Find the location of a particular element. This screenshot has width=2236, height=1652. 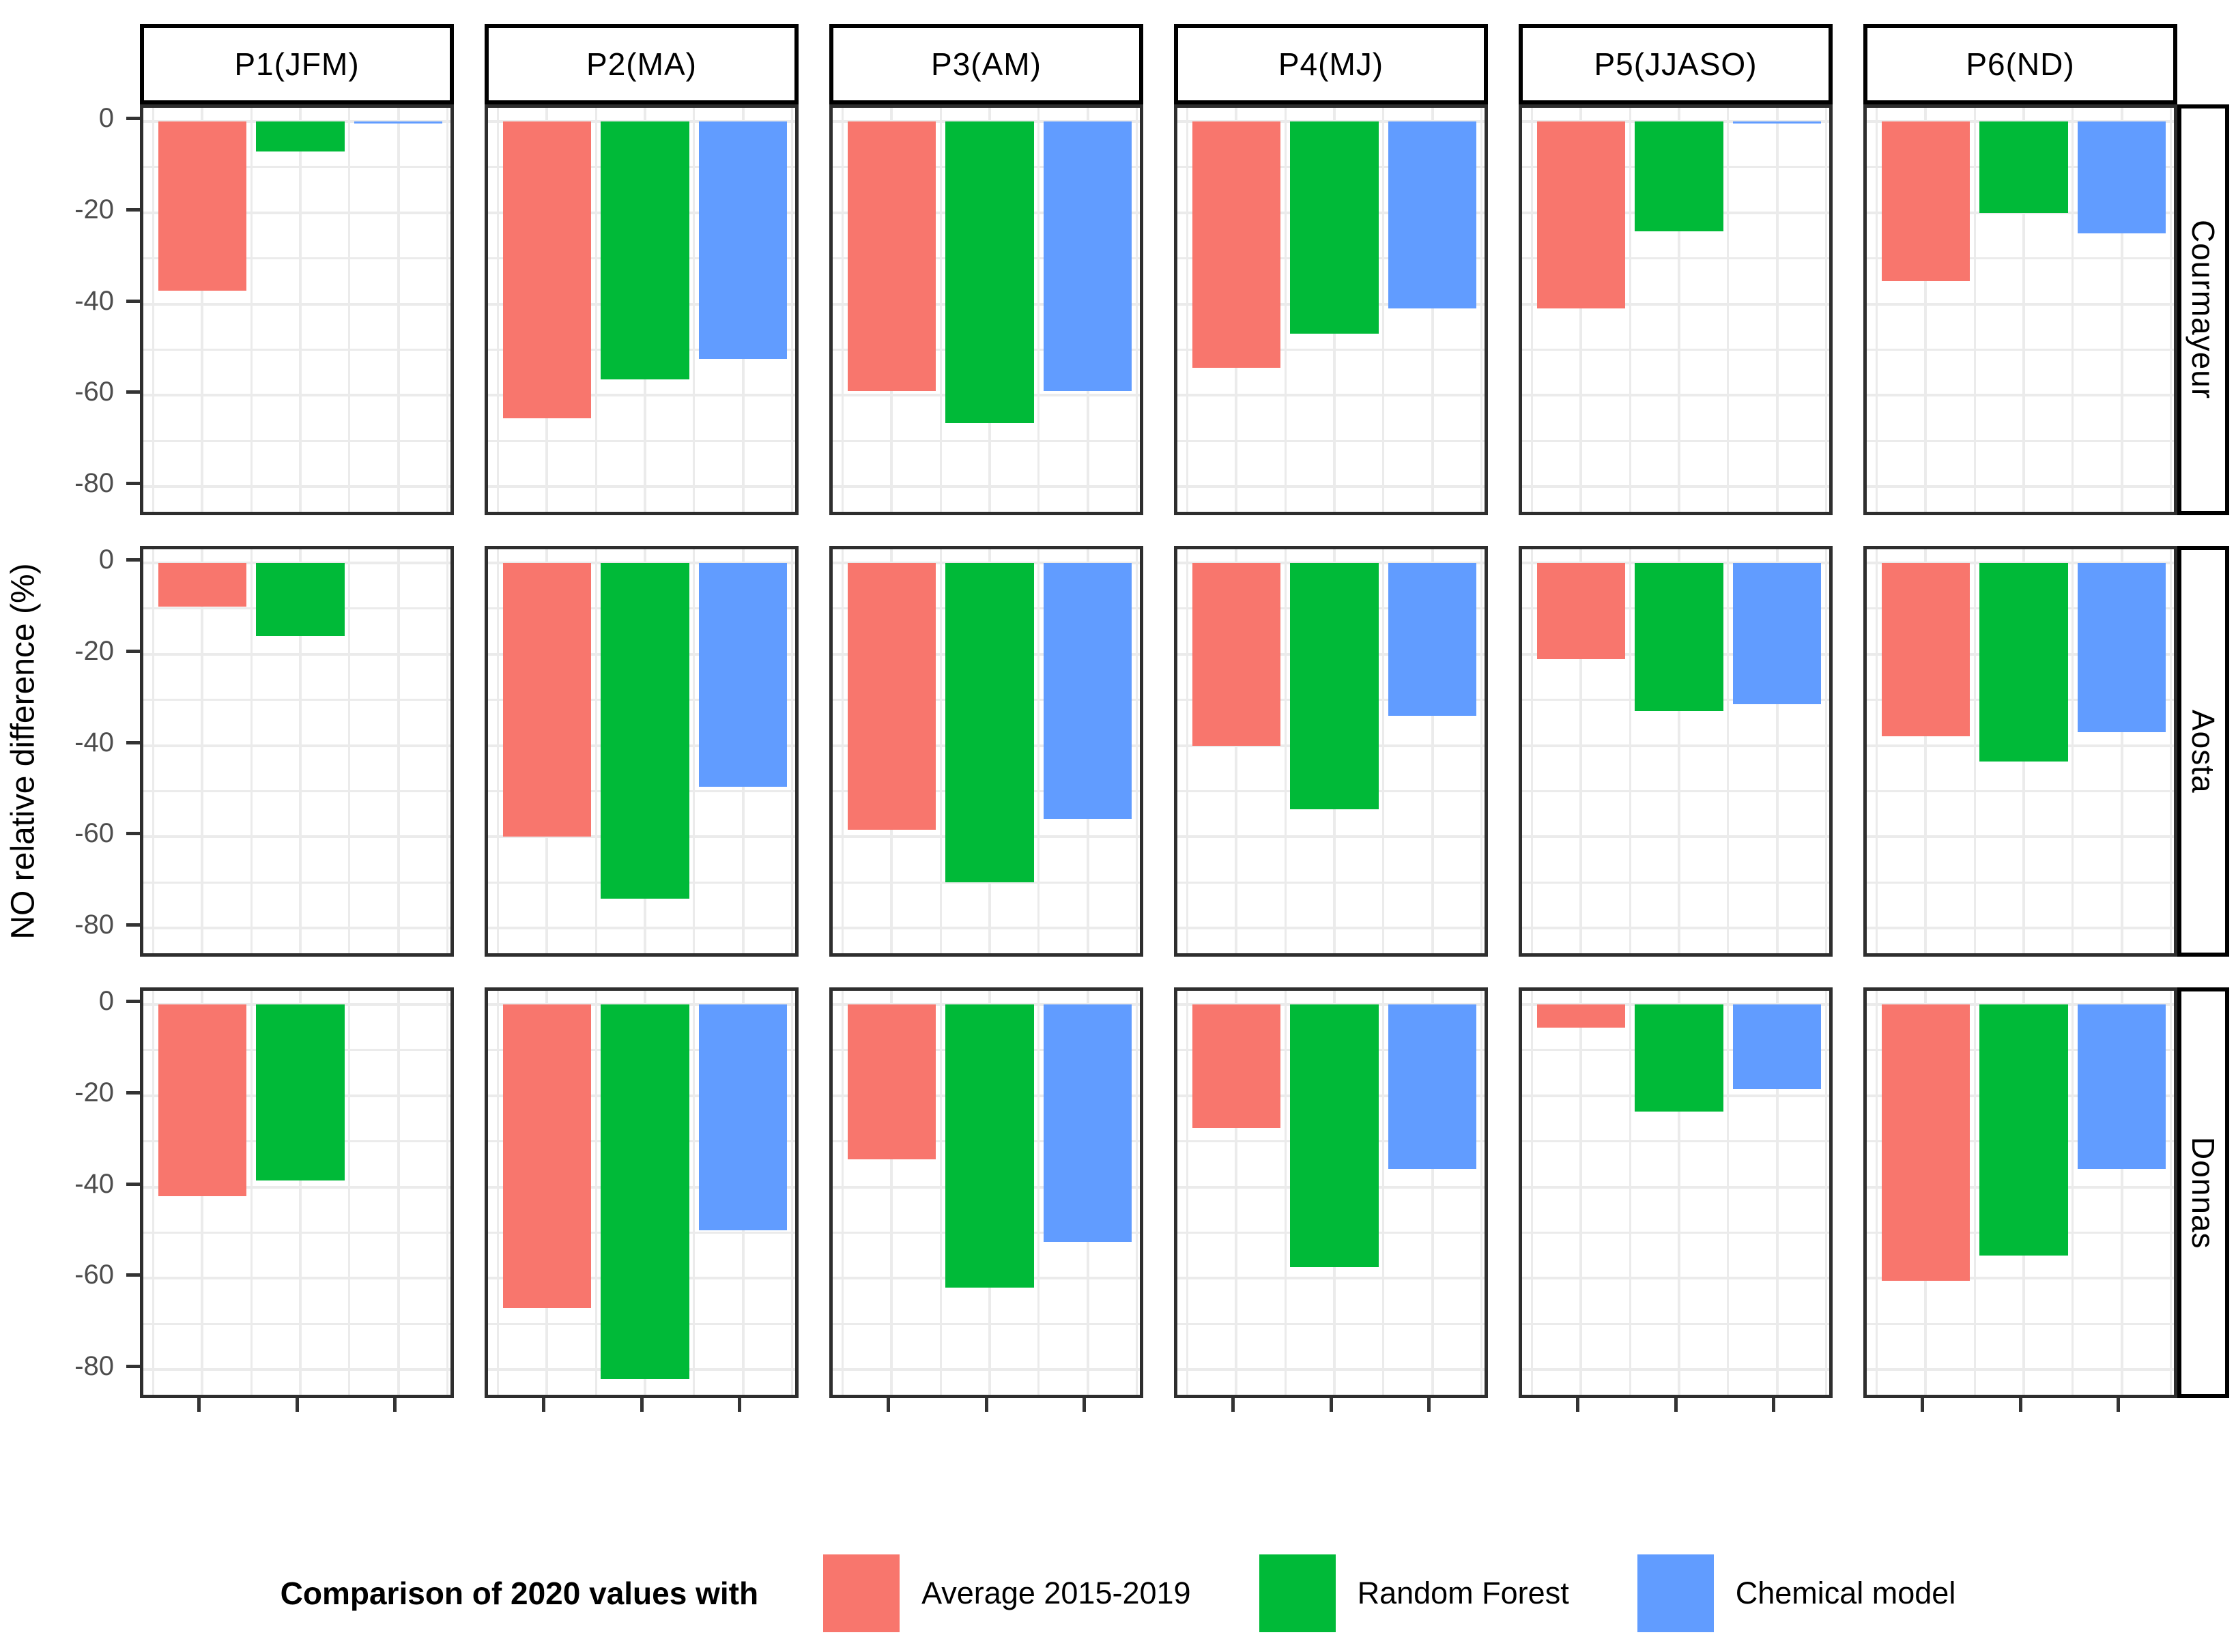

row-strip-label: Donnas is located at coordinates (2203, 1192).